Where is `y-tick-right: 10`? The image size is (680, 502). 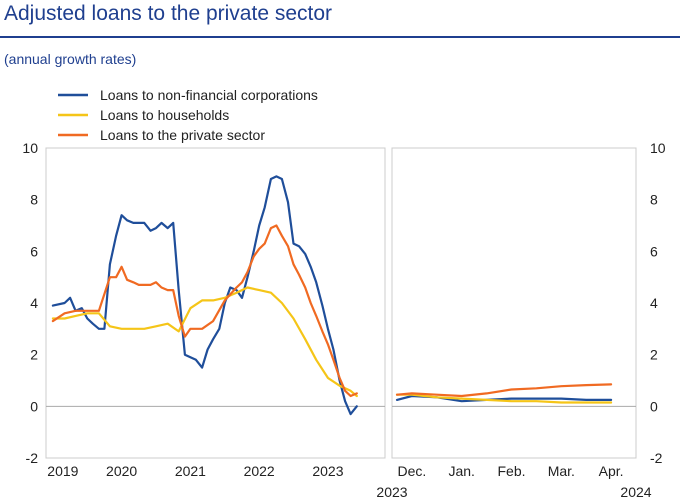
y-tick-right: 10 is located at coordinates (658, 148).